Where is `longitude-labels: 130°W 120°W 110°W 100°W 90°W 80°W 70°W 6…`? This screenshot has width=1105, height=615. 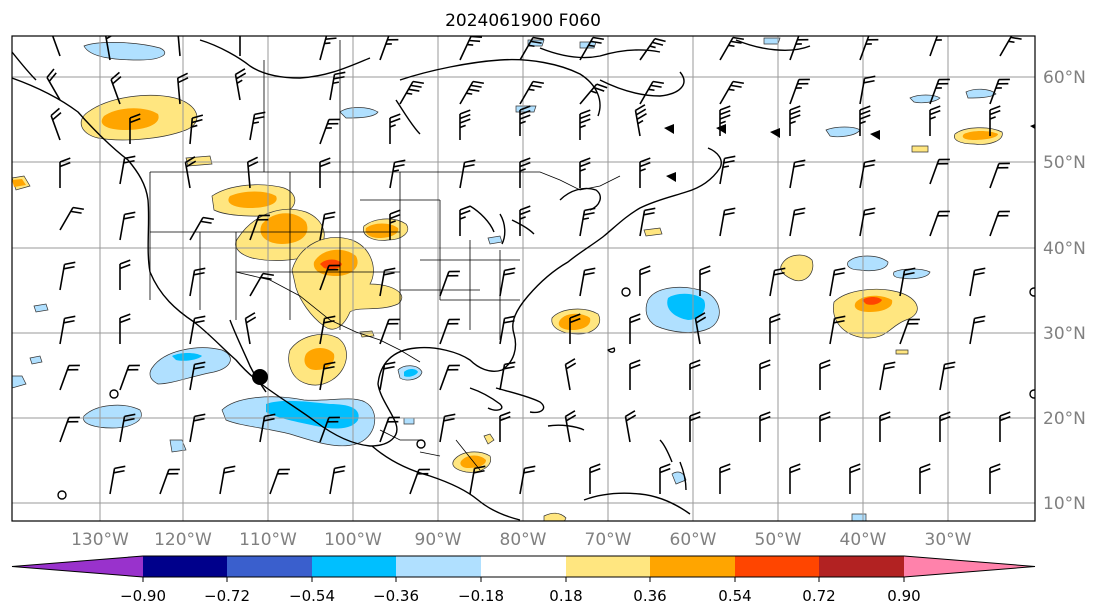
longitude-labels: 130°W 120°W 110°W 100°W 90°W 80°W 70°W 6… is located at coordinates (521, 540).